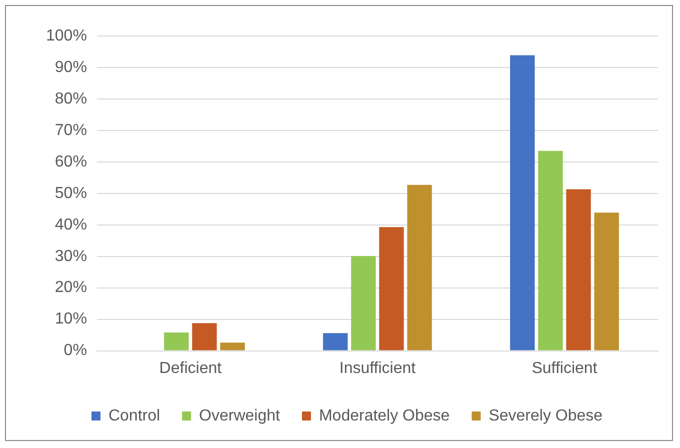  What do you see at coordinates (70, 193) in the screenshot?
I see `y-tick-label: 50%` at bounding box center [70, 193].